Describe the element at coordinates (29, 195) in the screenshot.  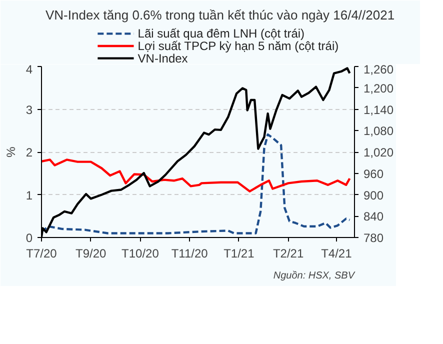
I see `y-tick-label: 1` at that location.